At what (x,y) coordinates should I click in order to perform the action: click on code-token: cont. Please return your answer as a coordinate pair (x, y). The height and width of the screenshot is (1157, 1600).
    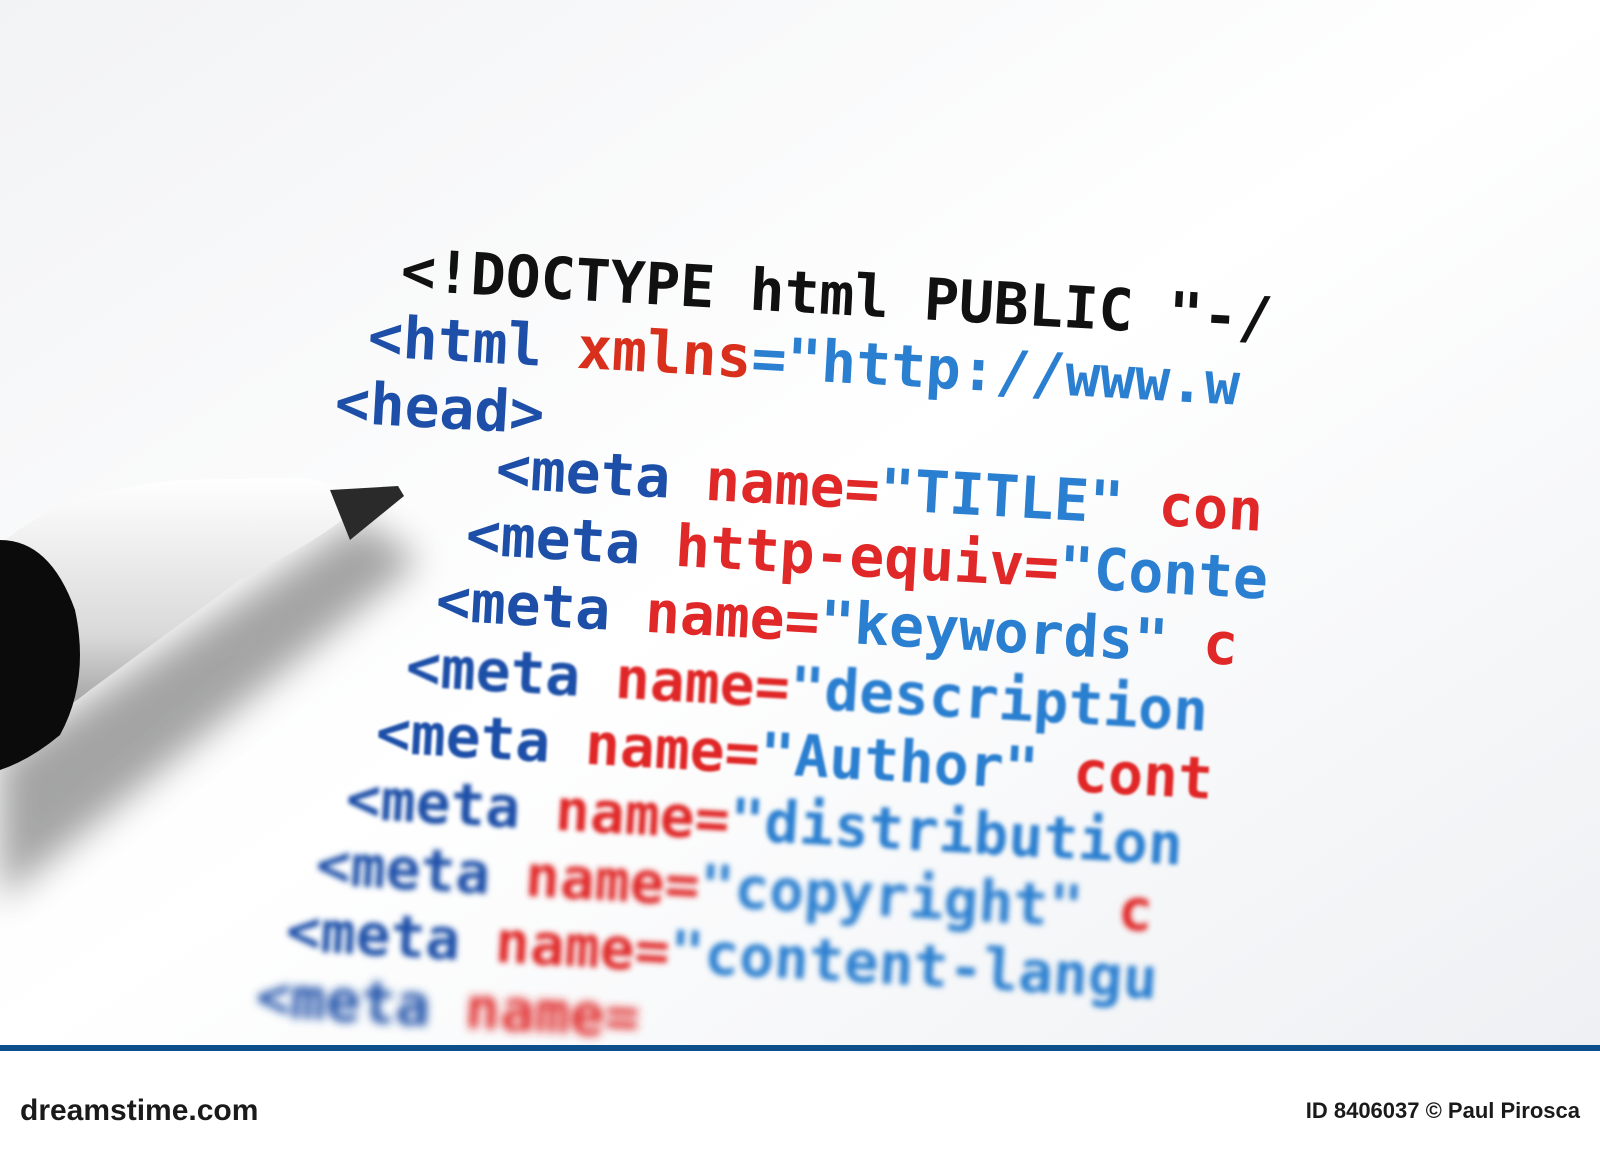
    Looking at the image, I should click on (1126, 774).